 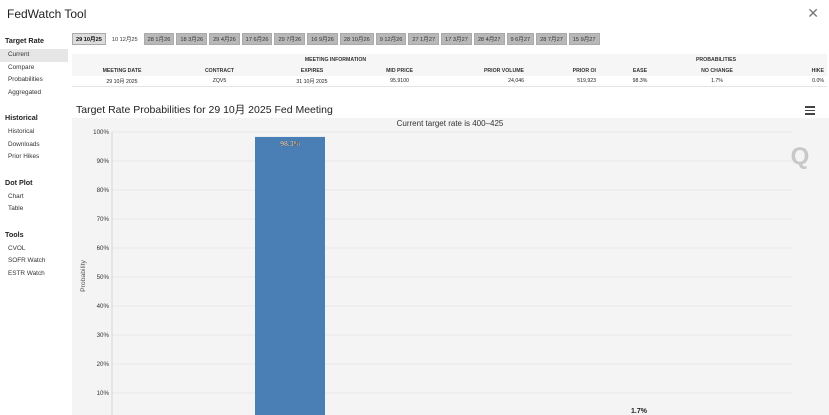 I want to click on tab-meeting-6: 29 7月26, so click(x=290, y=39).